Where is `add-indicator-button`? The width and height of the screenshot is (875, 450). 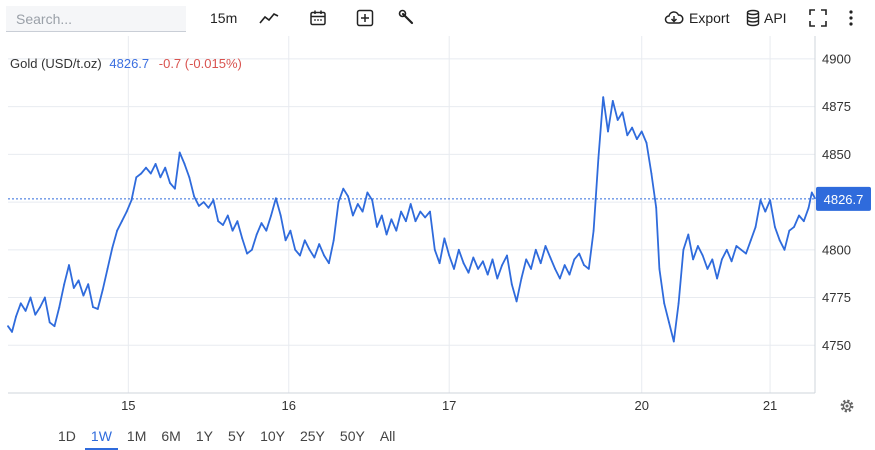
add-indicator-button is located at coordinates (365, 18).